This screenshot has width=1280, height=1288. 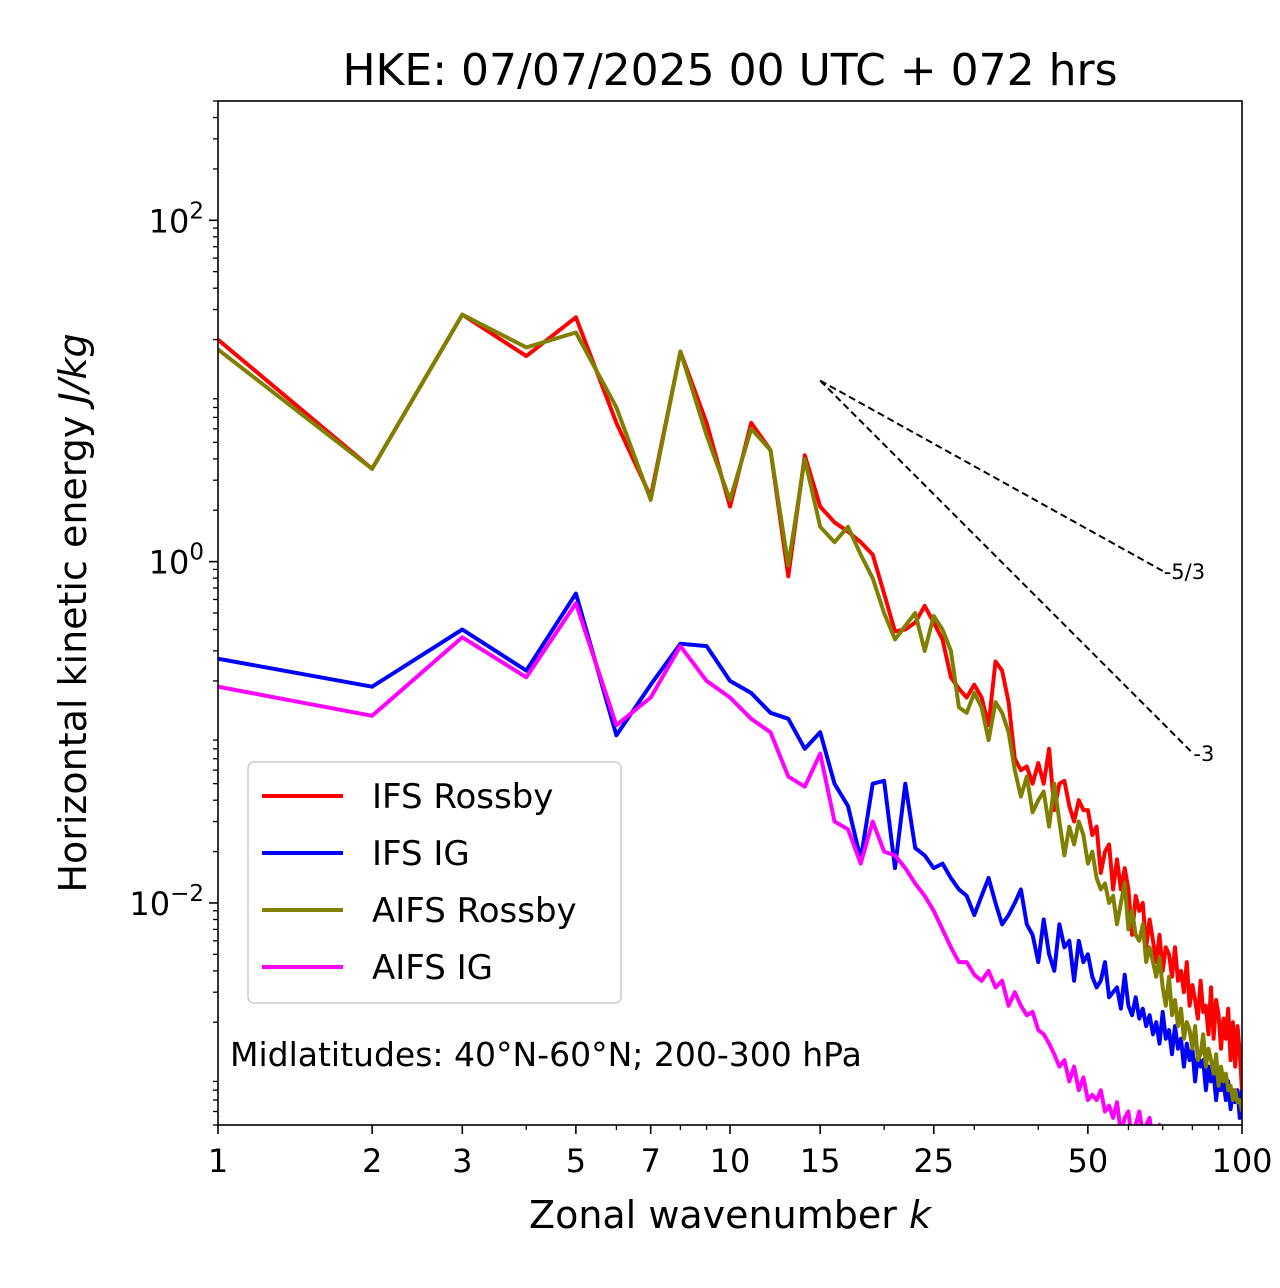 I want to click on x-tick-label: 25, so click(x=933, y=1161).